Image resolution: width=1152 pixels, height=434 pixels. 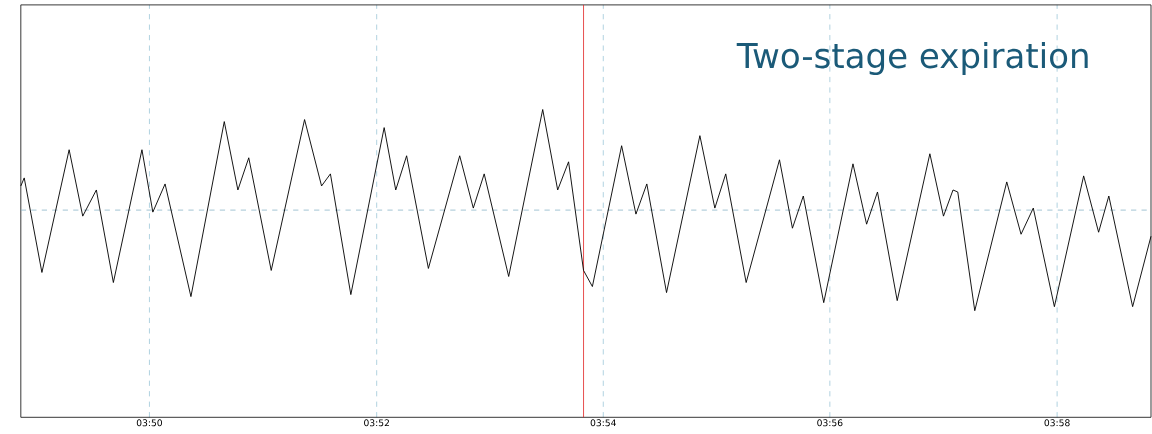 What do you see at coordinates (912, 58) in the screenshot?
I see `text: Two-stage expiration` at bounding box center [912, 58].